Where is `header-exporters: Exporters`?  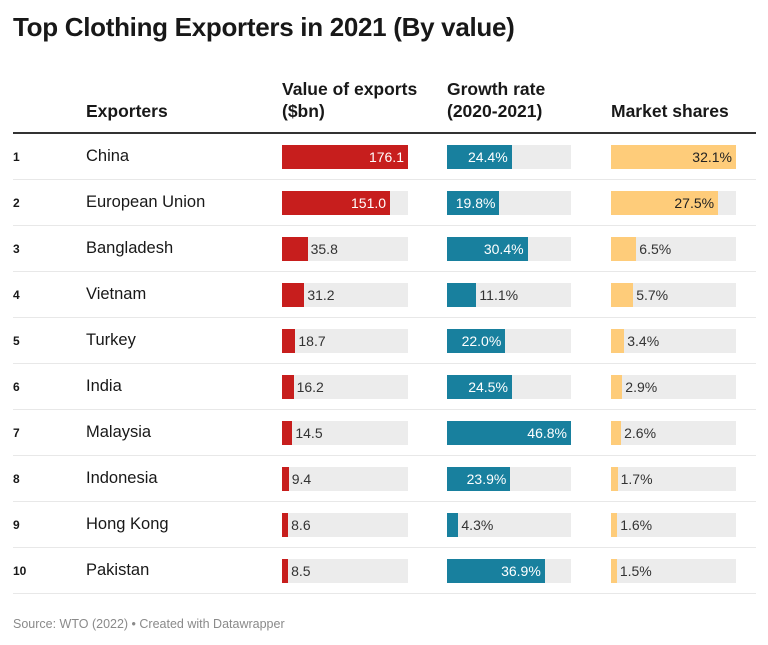 header-exporters: Exporters is located at coordinates (127, 111).